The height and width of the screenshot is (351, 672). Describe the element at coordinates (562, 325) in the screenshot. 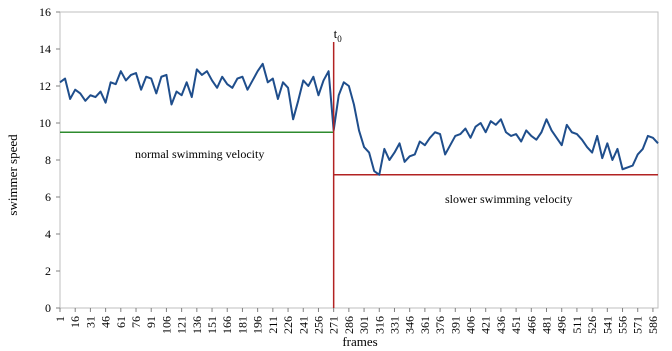

I see `x-tick-label: 496` at that location.